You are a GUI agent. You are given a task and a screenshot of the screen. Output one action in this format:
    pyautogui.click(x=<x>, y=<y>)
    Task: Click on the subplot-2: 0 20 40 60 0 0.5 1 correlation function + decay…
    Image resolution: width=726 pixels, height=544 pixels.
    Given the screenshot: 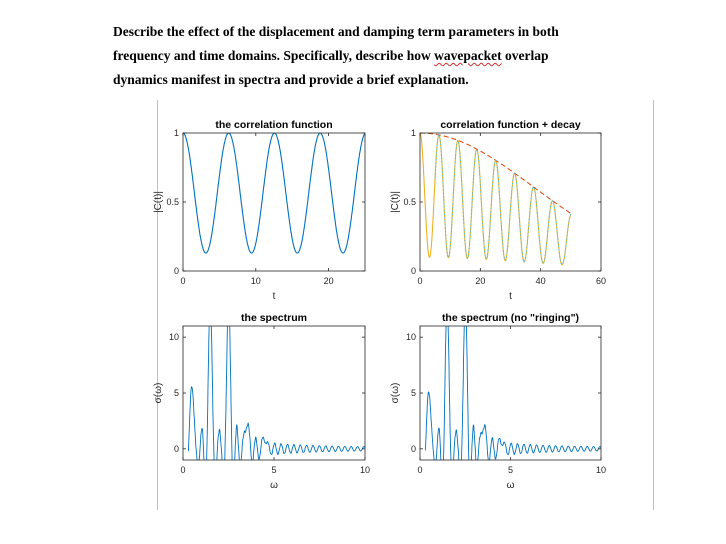 What is the action you would take?
    pyautogui.click(x=498, y=210)
    